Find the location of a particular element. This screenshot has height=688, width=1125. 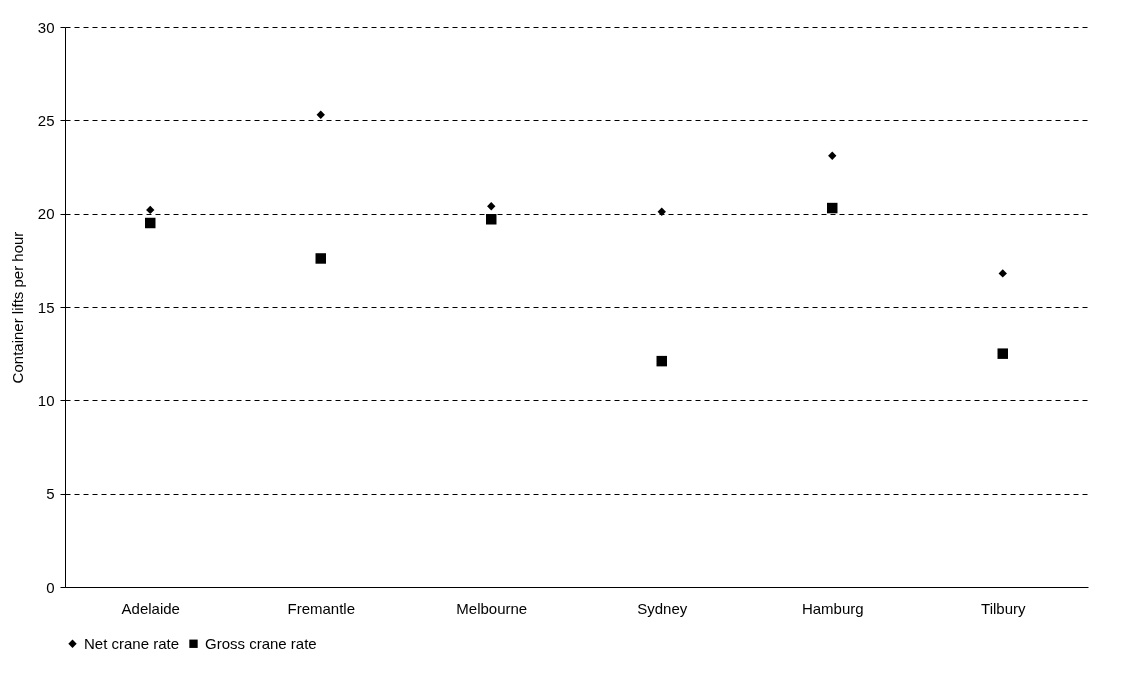

x-tick-label: Hamburg is located at coordinates (832, 608).